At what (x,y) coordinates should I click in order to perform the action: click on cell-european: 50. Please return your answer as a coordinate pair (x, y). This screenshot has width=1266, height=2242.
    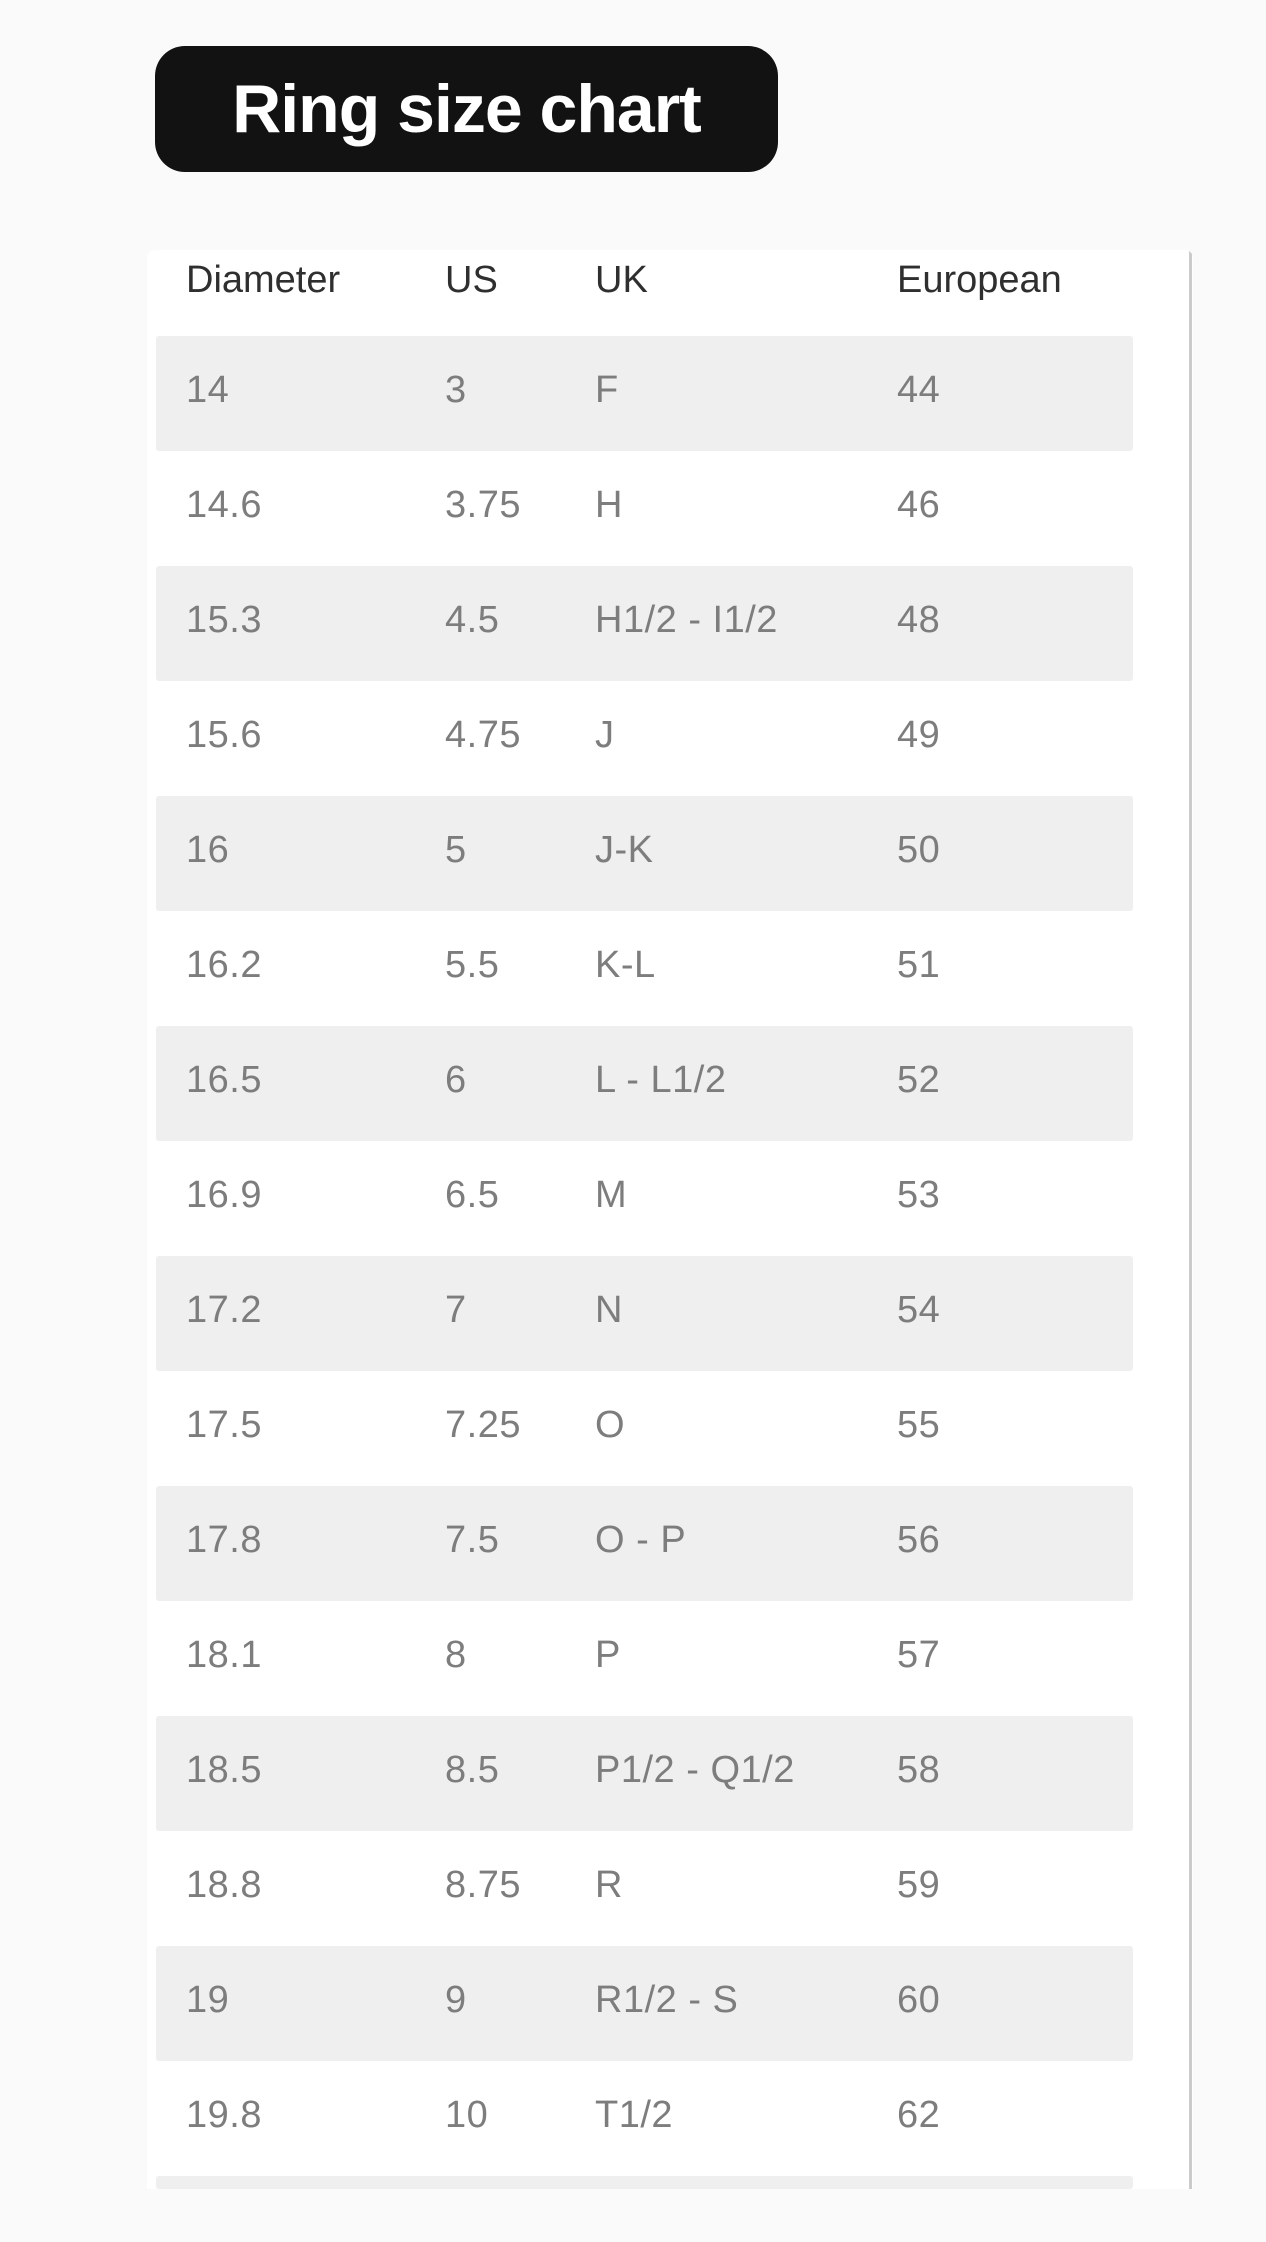
    Looking at the image, I should click on (919, 850).